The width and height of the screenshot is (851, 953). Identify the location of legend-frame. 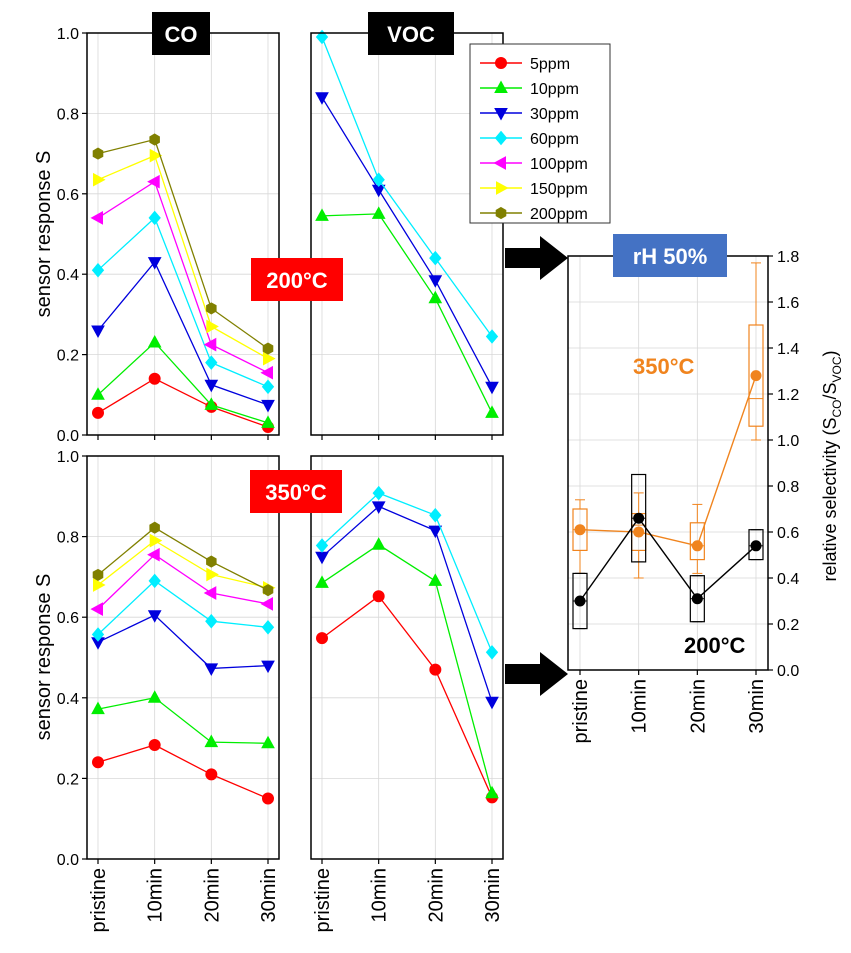
(540, 133).